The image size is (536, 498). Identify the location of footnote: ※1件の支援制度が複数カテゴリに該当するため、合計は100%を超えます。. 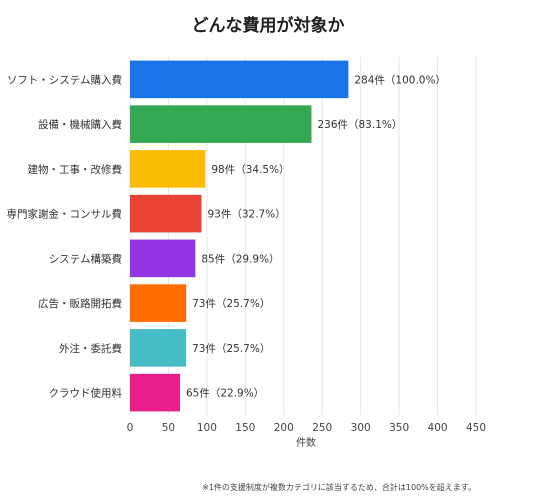
(339, 487).